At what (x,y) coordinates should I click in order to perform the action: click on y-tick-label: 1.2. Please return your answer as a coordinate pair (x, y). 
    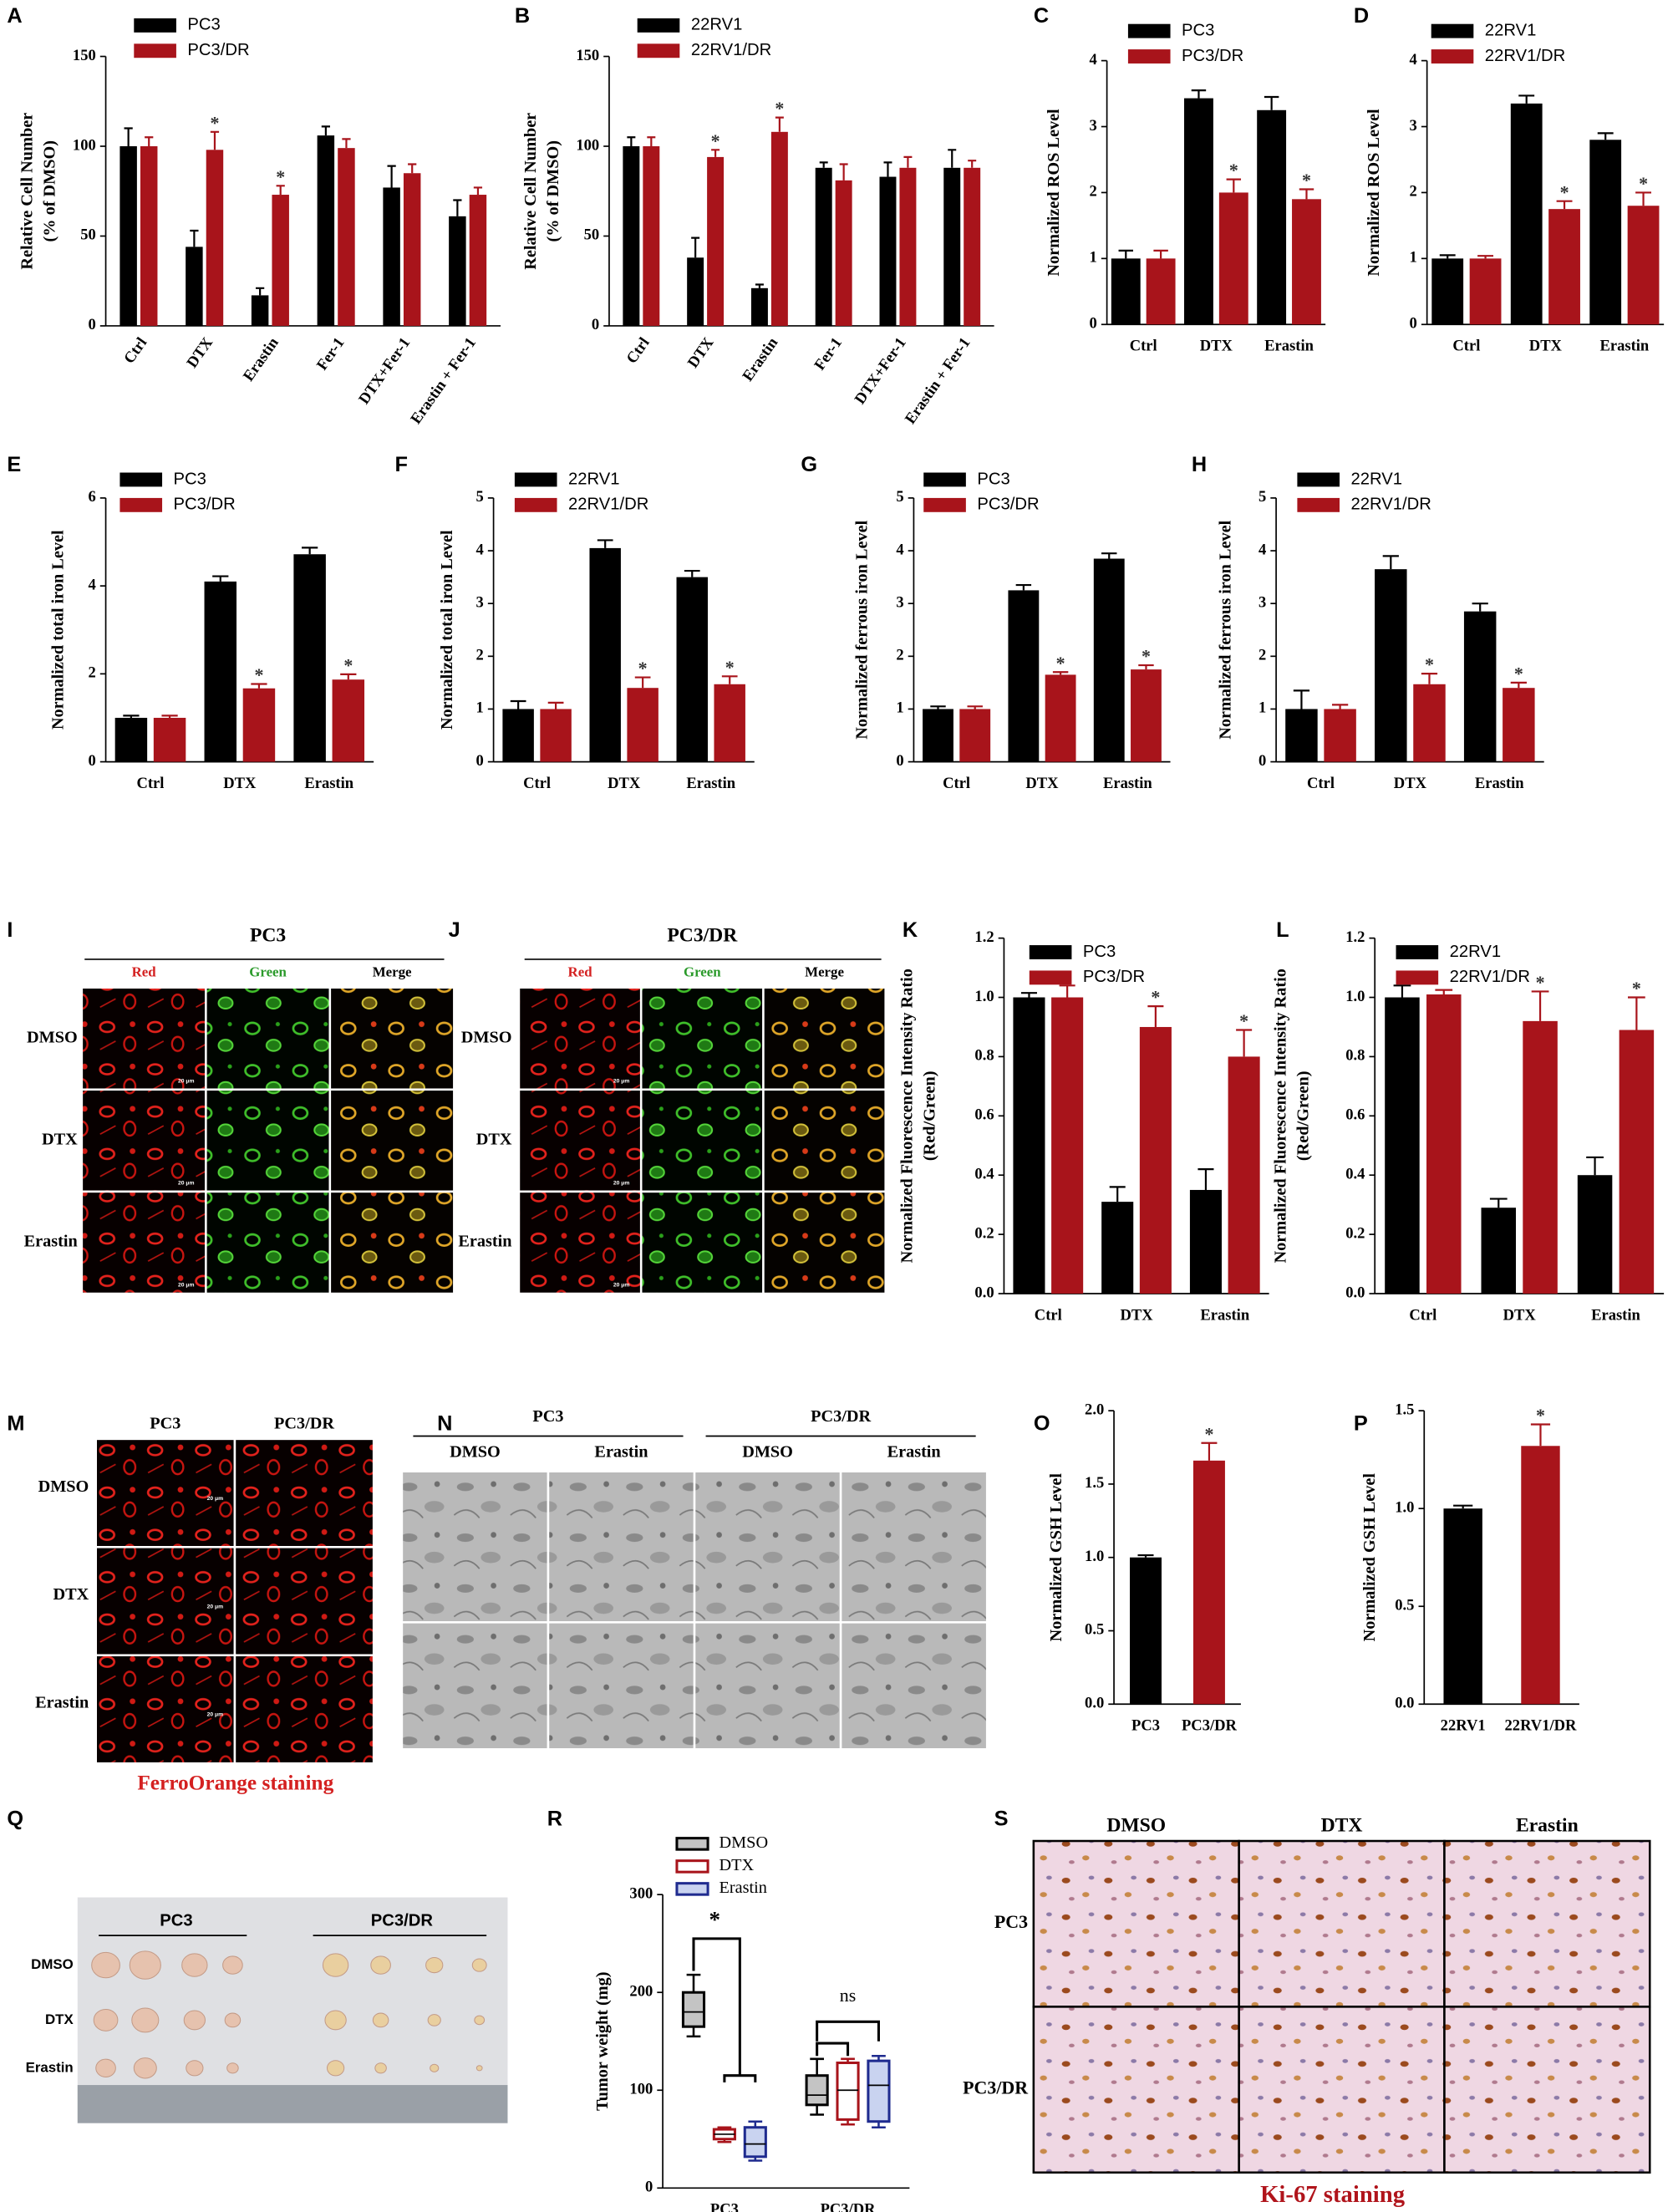
    Looking at the image, I should click on (1355, 937).